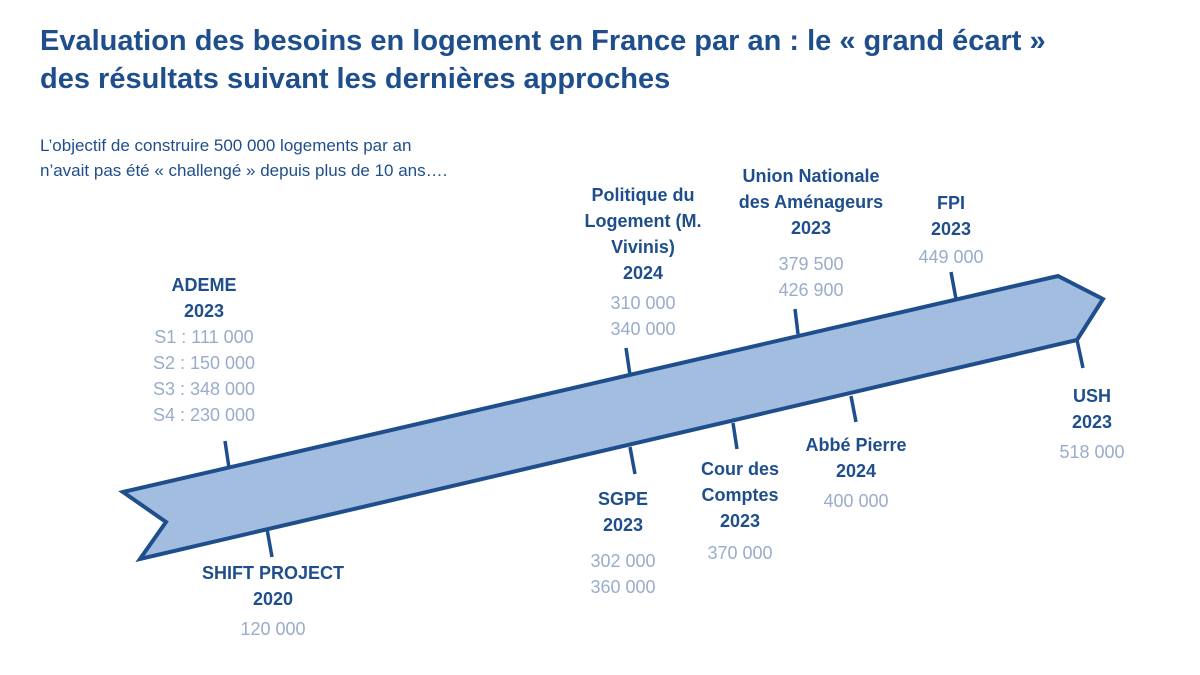 This screenshot has height=675, width=1200. What do you see at coordinates (204, 389) in the screenshot?
I see `source-value: S3 : 348 000` at bounding box center [204, 389].